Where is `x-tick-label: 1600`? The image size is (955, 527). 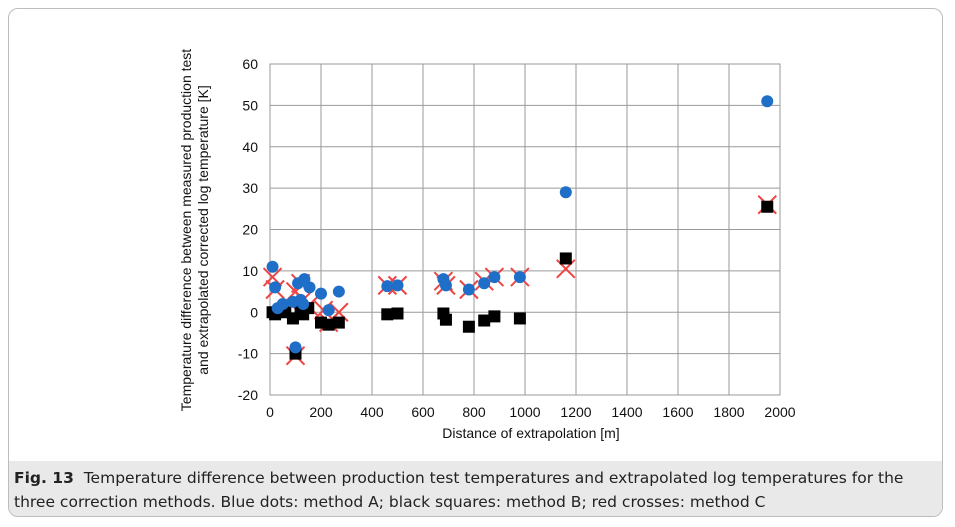 x-tick-label: 1600 is located at coordinates (677, 412).